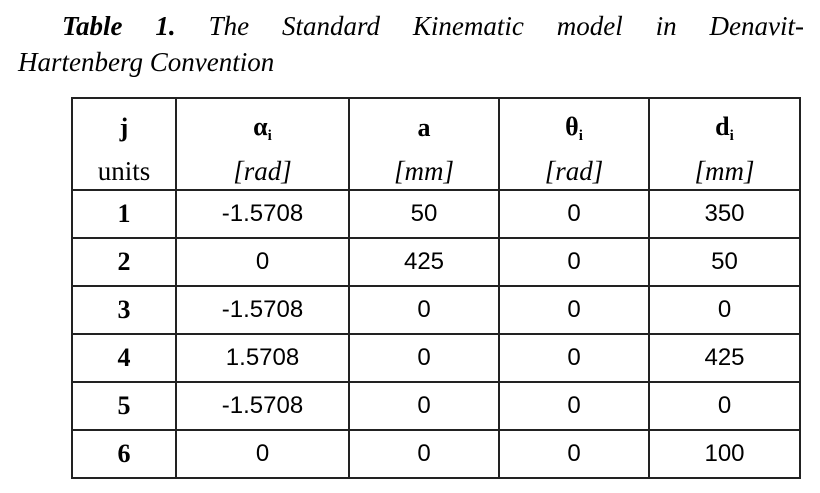 This screenshot has height=493, width=820. I want to click on units-a: [mm], so click(424, 172).